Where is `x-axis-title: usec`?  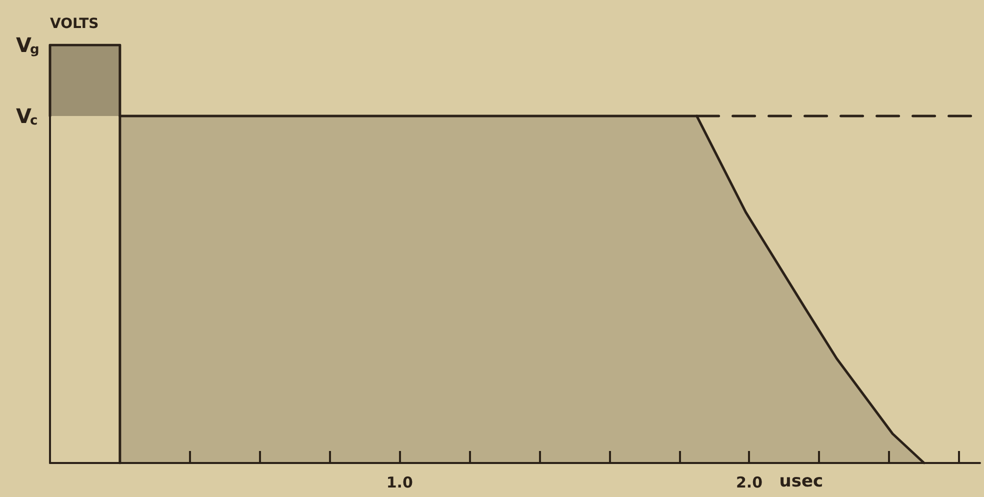
x-axis-title: usec is located at coordinates (801, 482).